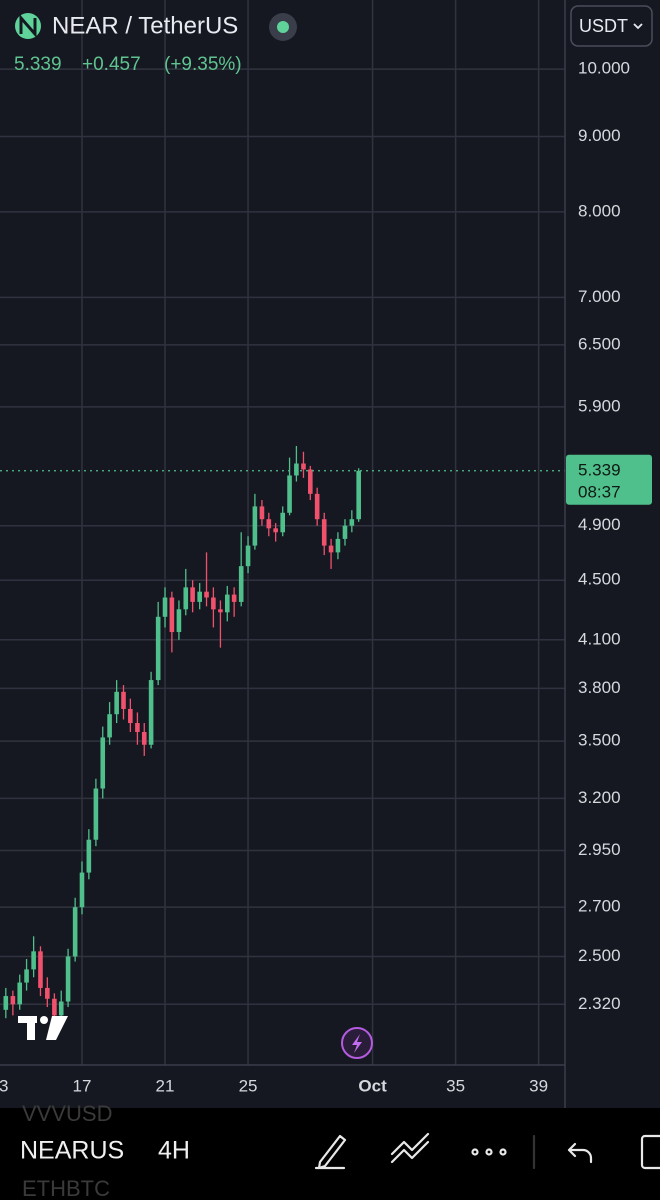  What do you see at coordinates (599, 296) in the screenshot?
I see `y-tick-label: 7.000` at bounding box center [599, 296].